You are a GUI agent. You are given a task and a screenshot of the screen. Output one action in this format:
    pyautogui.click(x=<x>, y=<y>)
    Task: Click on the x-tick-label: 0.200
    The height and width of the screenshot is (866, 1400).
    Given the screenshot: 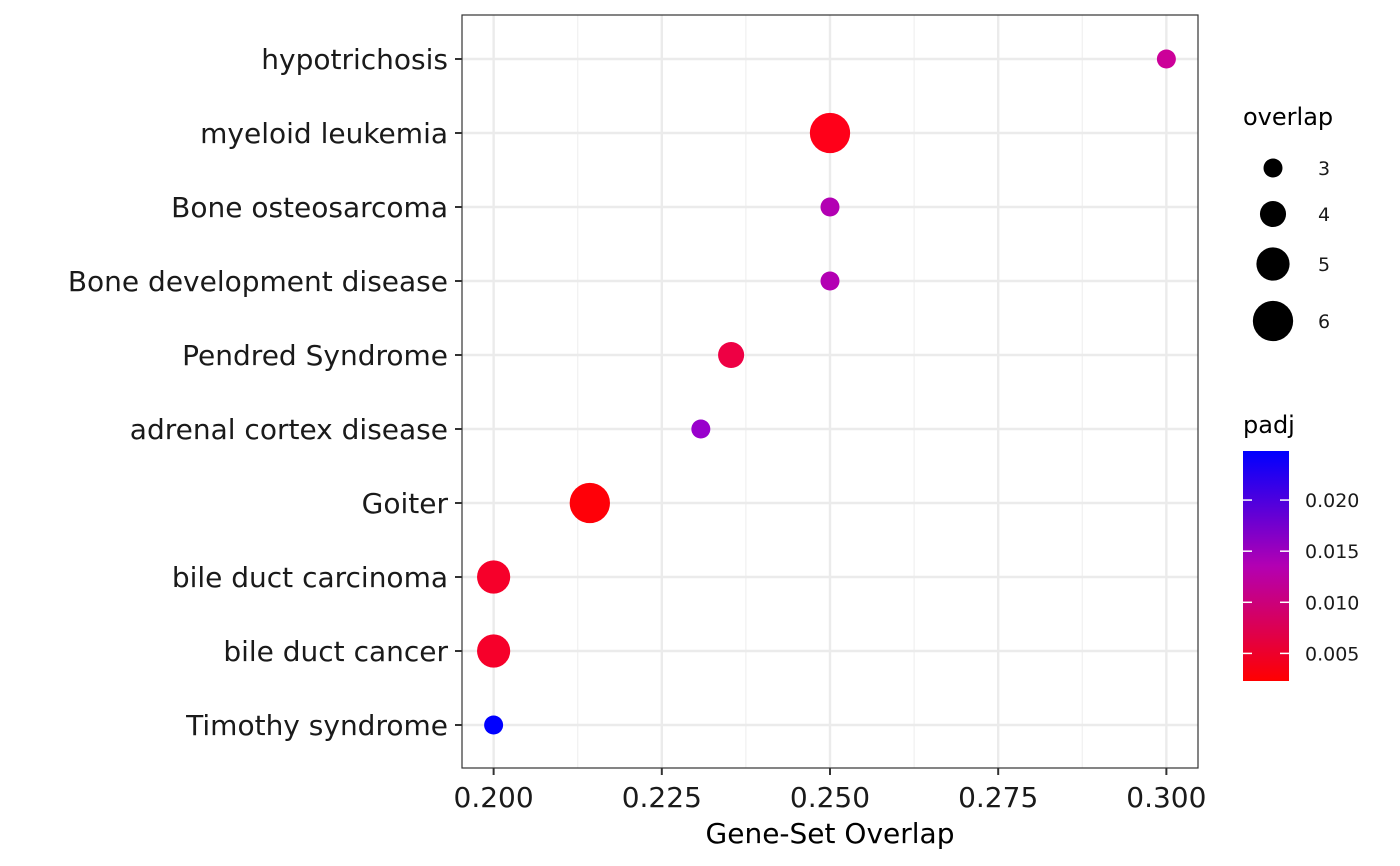 What is the action you would take?
    pyautogui.click(x=494, y=797)
    